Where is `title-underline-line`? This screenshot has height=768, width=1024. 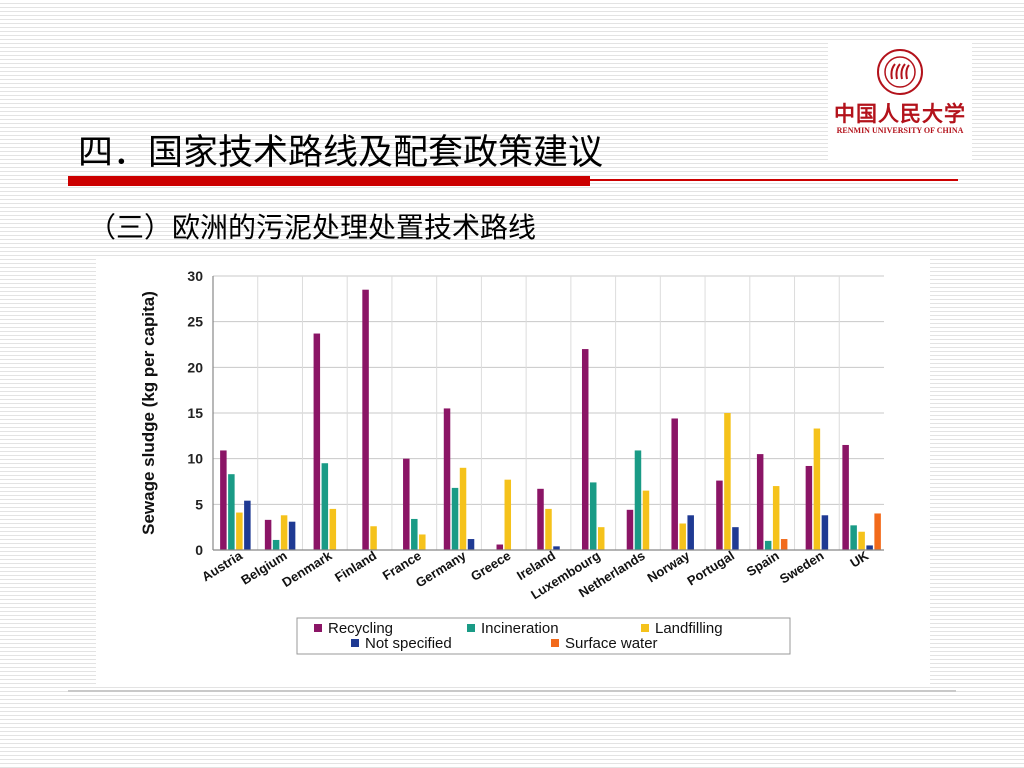
title-underline-line is located at coordinates (774, 180).